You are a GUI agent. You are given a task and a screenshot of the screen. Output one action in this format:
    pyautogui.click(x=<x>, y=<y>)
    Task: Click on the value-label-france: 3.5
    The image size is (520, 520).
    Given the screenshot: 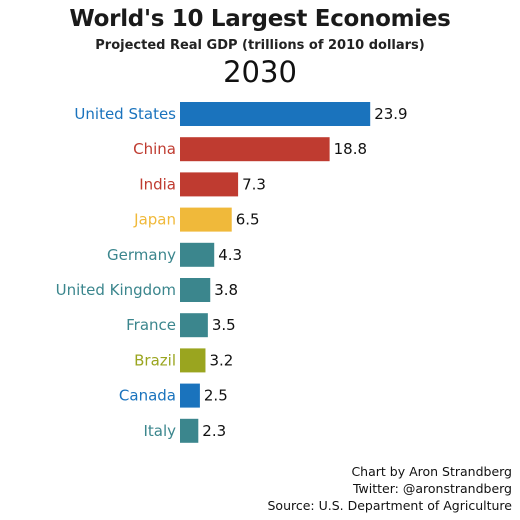 What is the action you would take?
    pyautogui.click(x=224, y=325)
    